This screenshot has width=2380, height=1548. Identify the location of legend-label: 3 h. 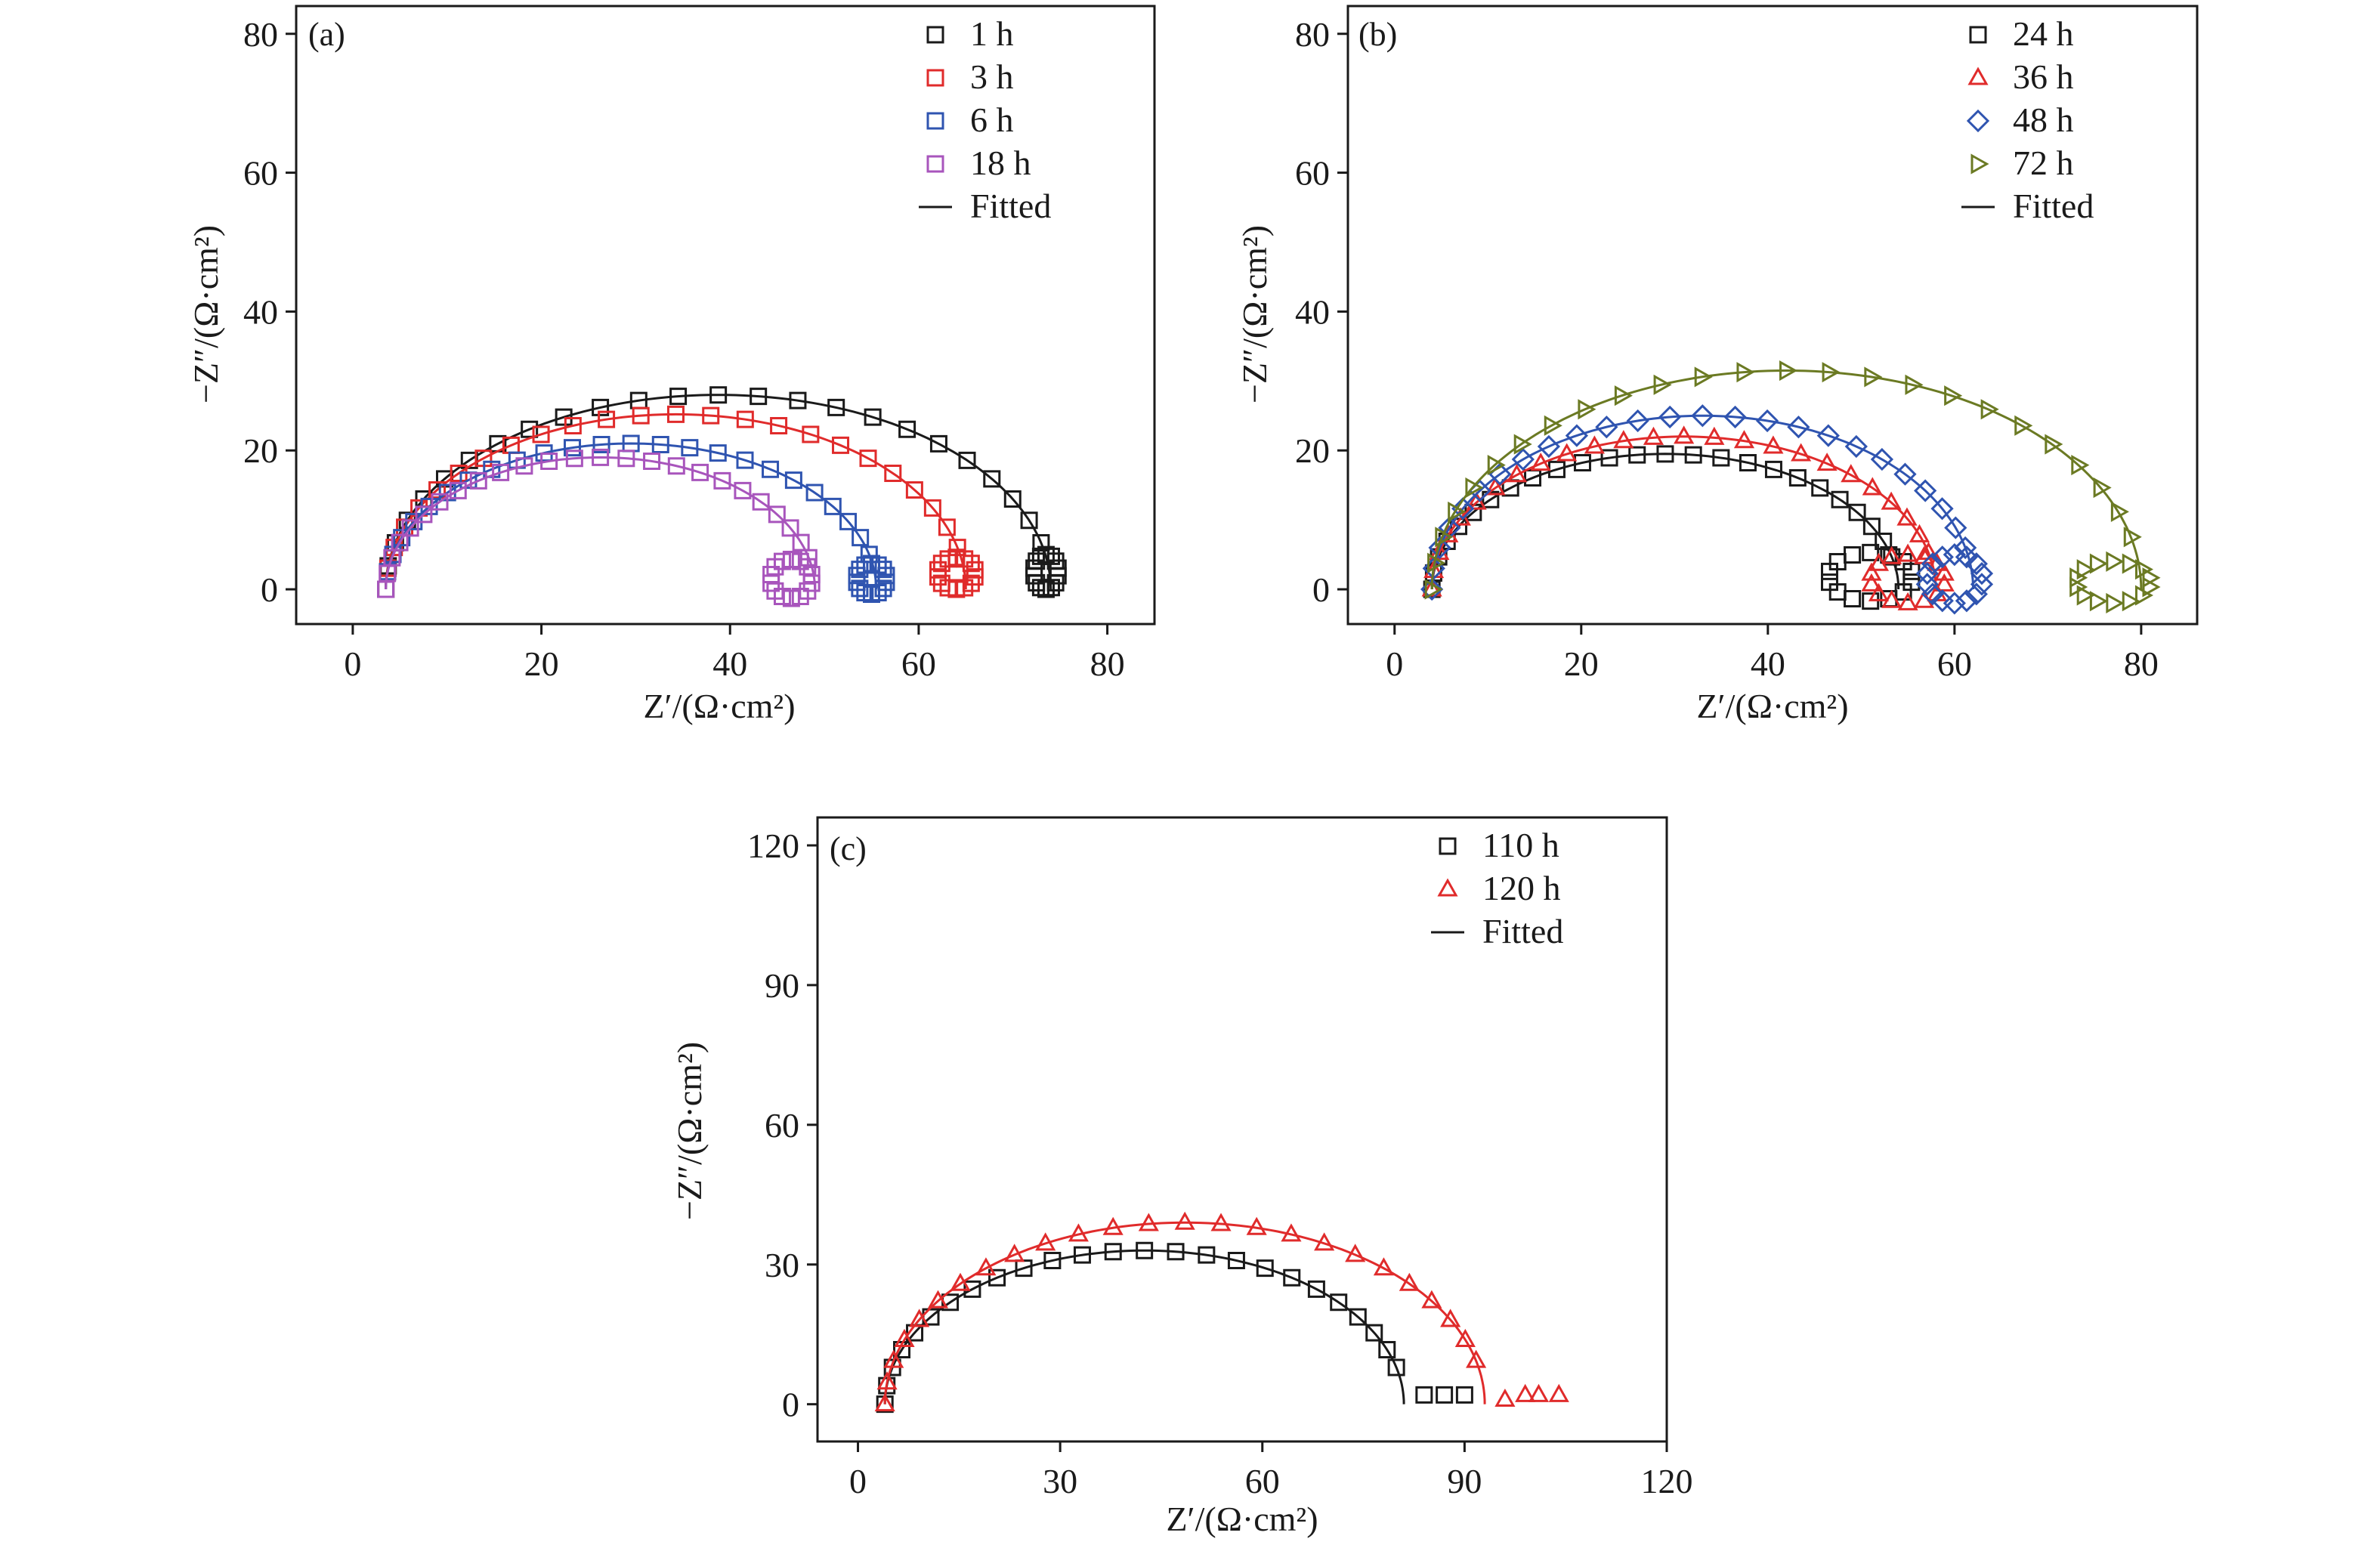
(992, 76).